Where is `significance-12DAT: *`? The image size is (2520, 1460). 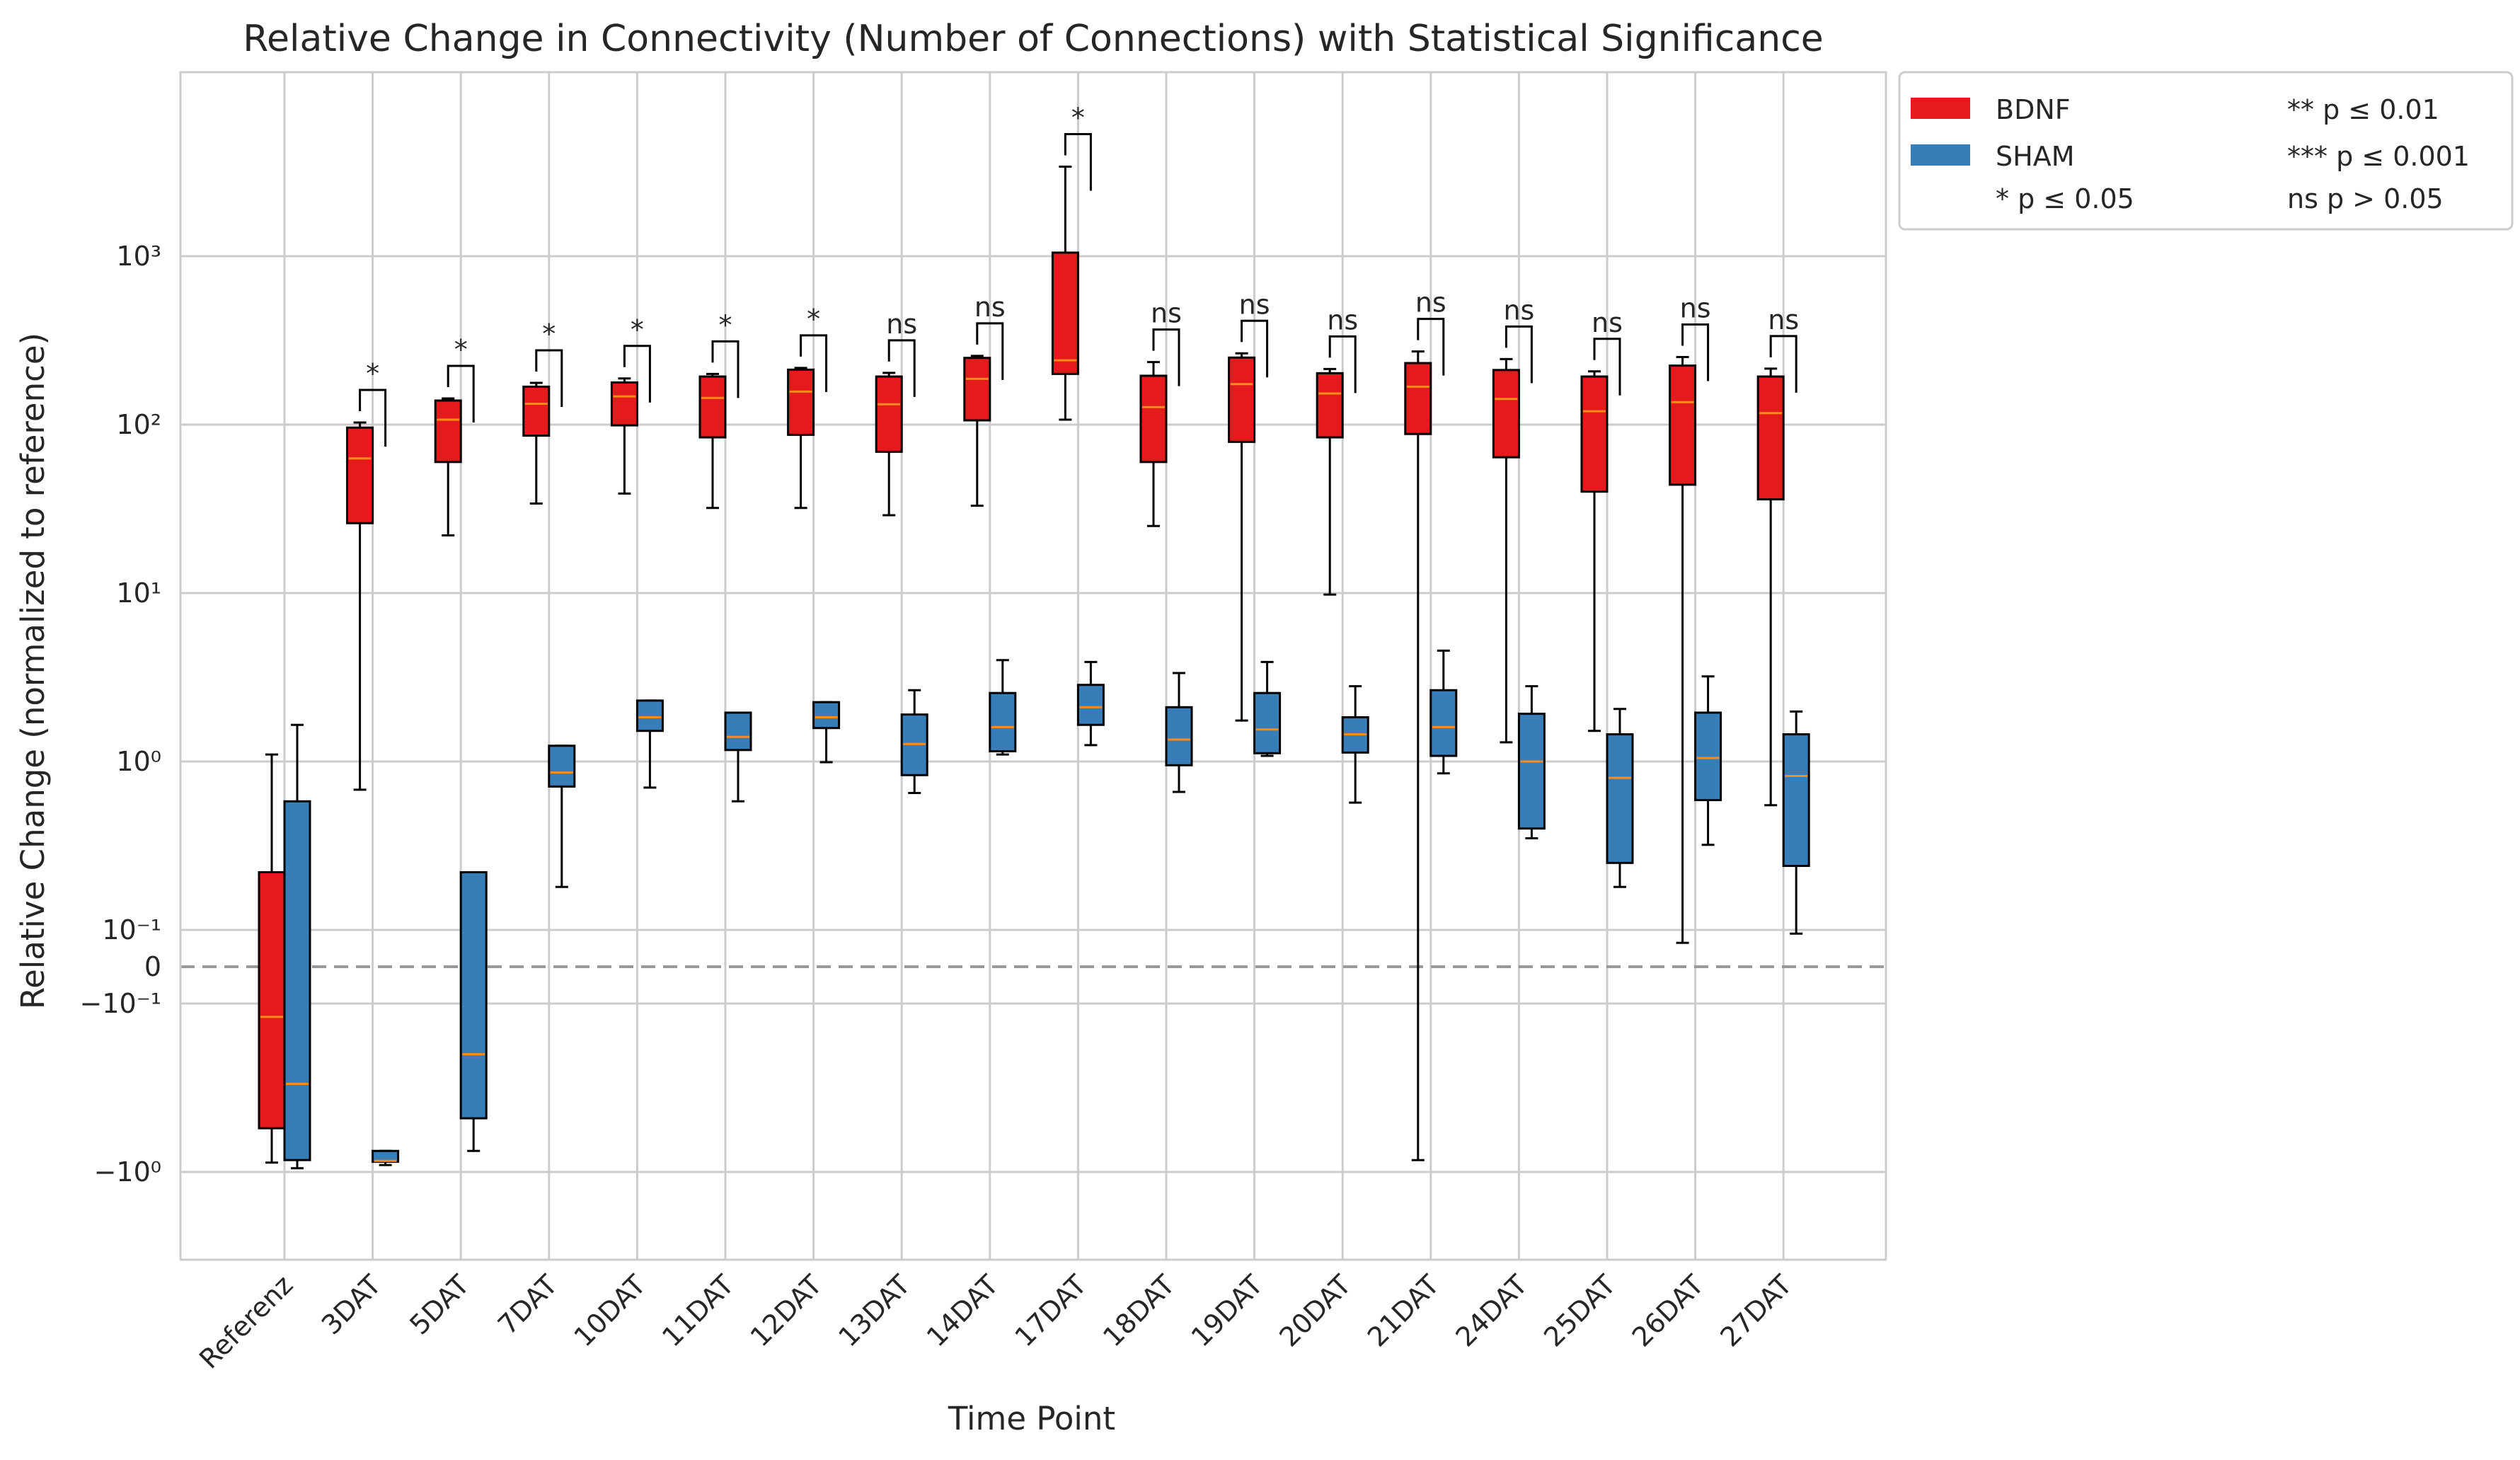
significance-12DAT: * is located at coordinates (814, 348).